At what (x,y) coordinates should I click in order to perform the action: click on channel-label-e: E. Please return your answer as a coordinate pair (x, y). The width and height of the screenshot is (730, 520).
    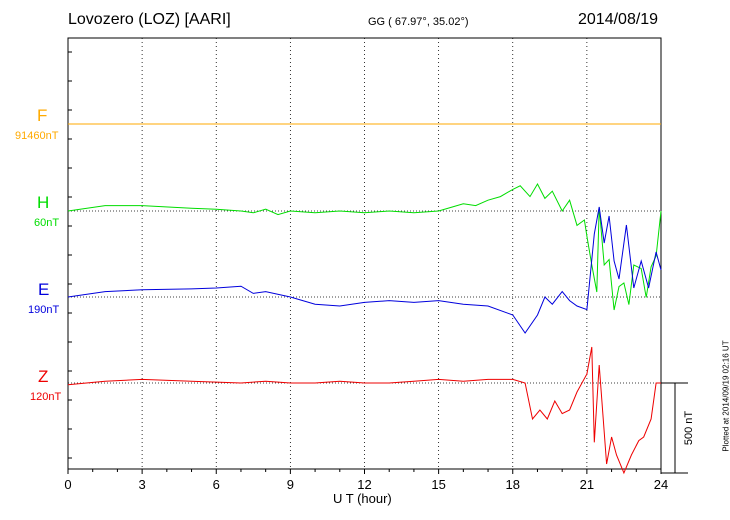
    Looking at the image, I should click on (44, 289).